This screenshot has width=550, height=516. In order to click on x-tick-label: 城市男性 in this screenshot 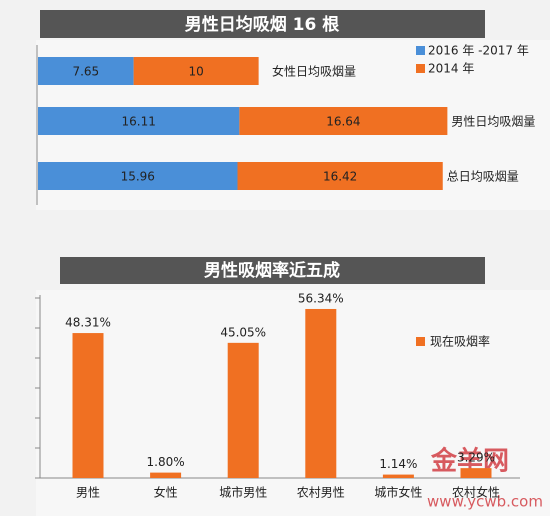, I will do `click(243, 492)`.